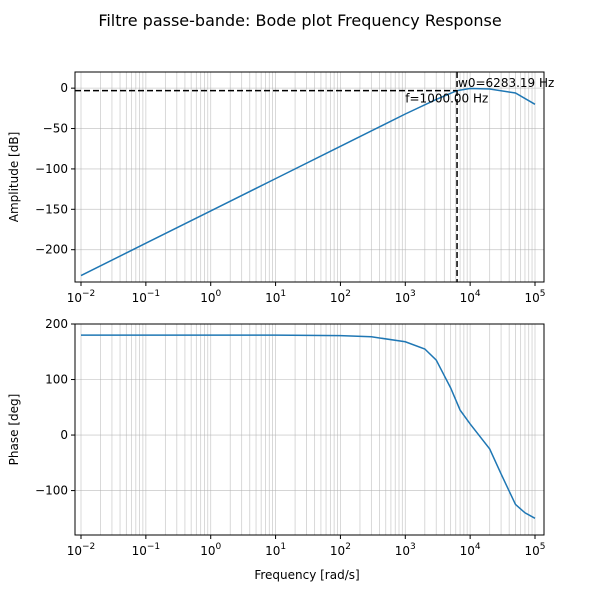  What do you see at coordinates (56, 380) in the screenshot?
I see `y-tick-label: 100` at bounding box center [56, 380].